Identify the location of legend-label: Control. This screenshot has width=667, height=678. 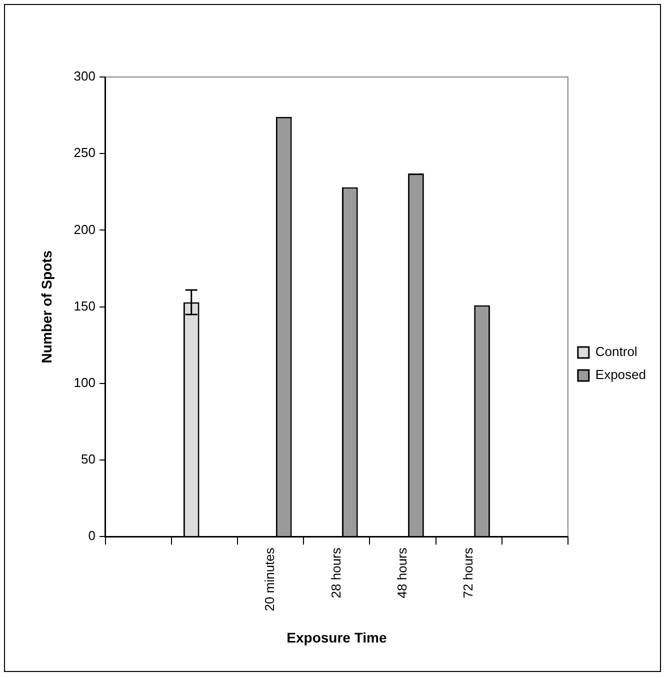
(616, 352).